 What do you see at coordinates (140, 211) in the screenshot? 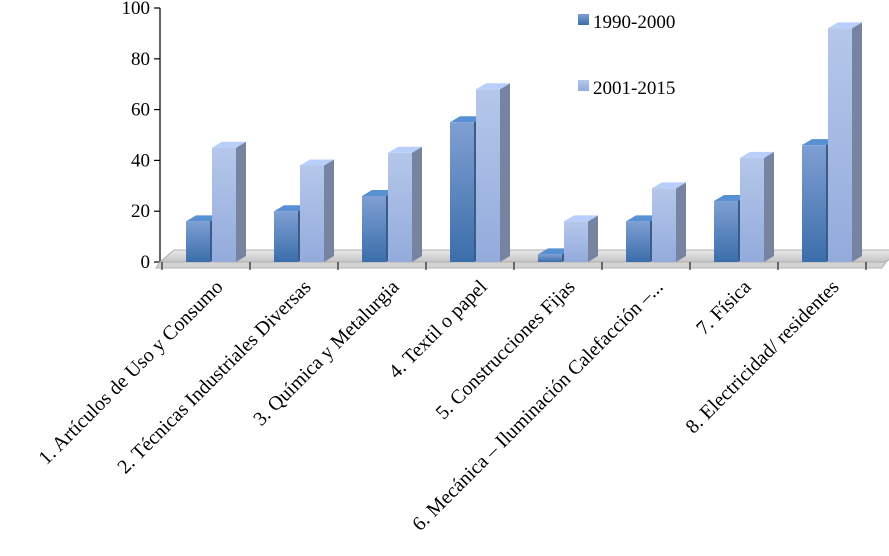
I see `y-tick-label: 20` at bounding box center [140, 211].